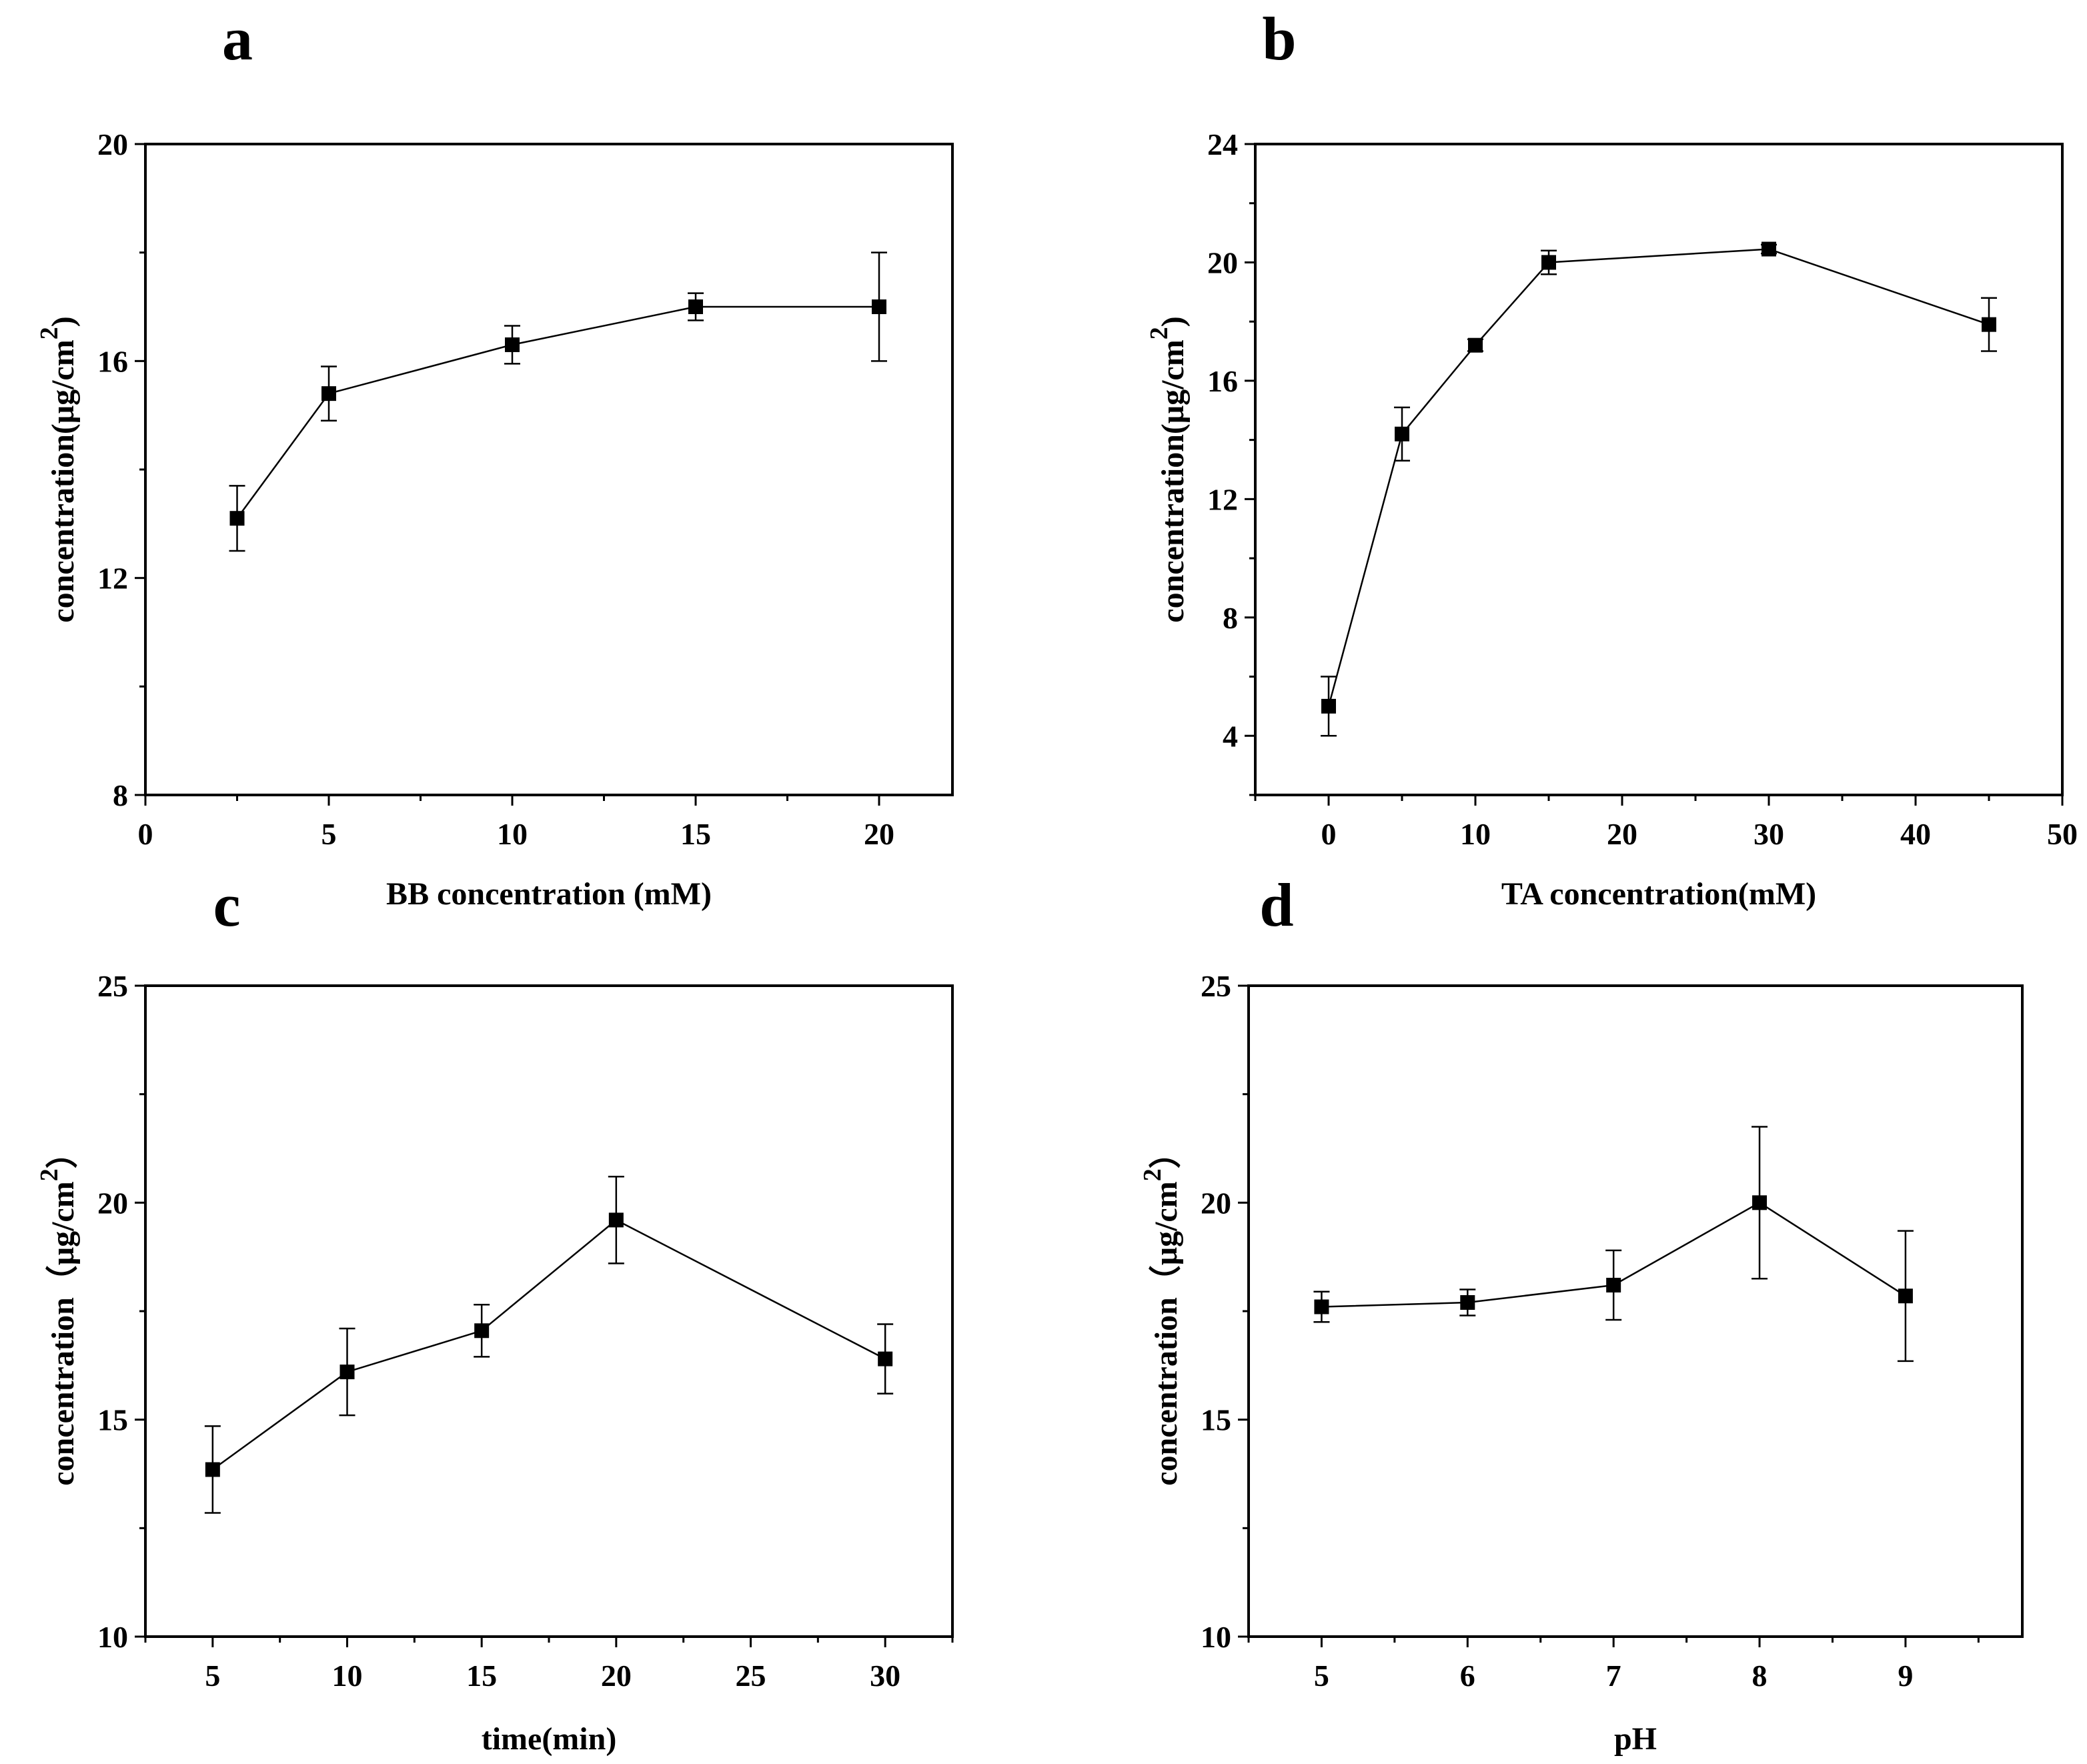 This screenshot has height=1764, width=2087. Describe the element at coordinates (1467, 1676) in the screenshot. I see `x-tick-label: 6` at that location.